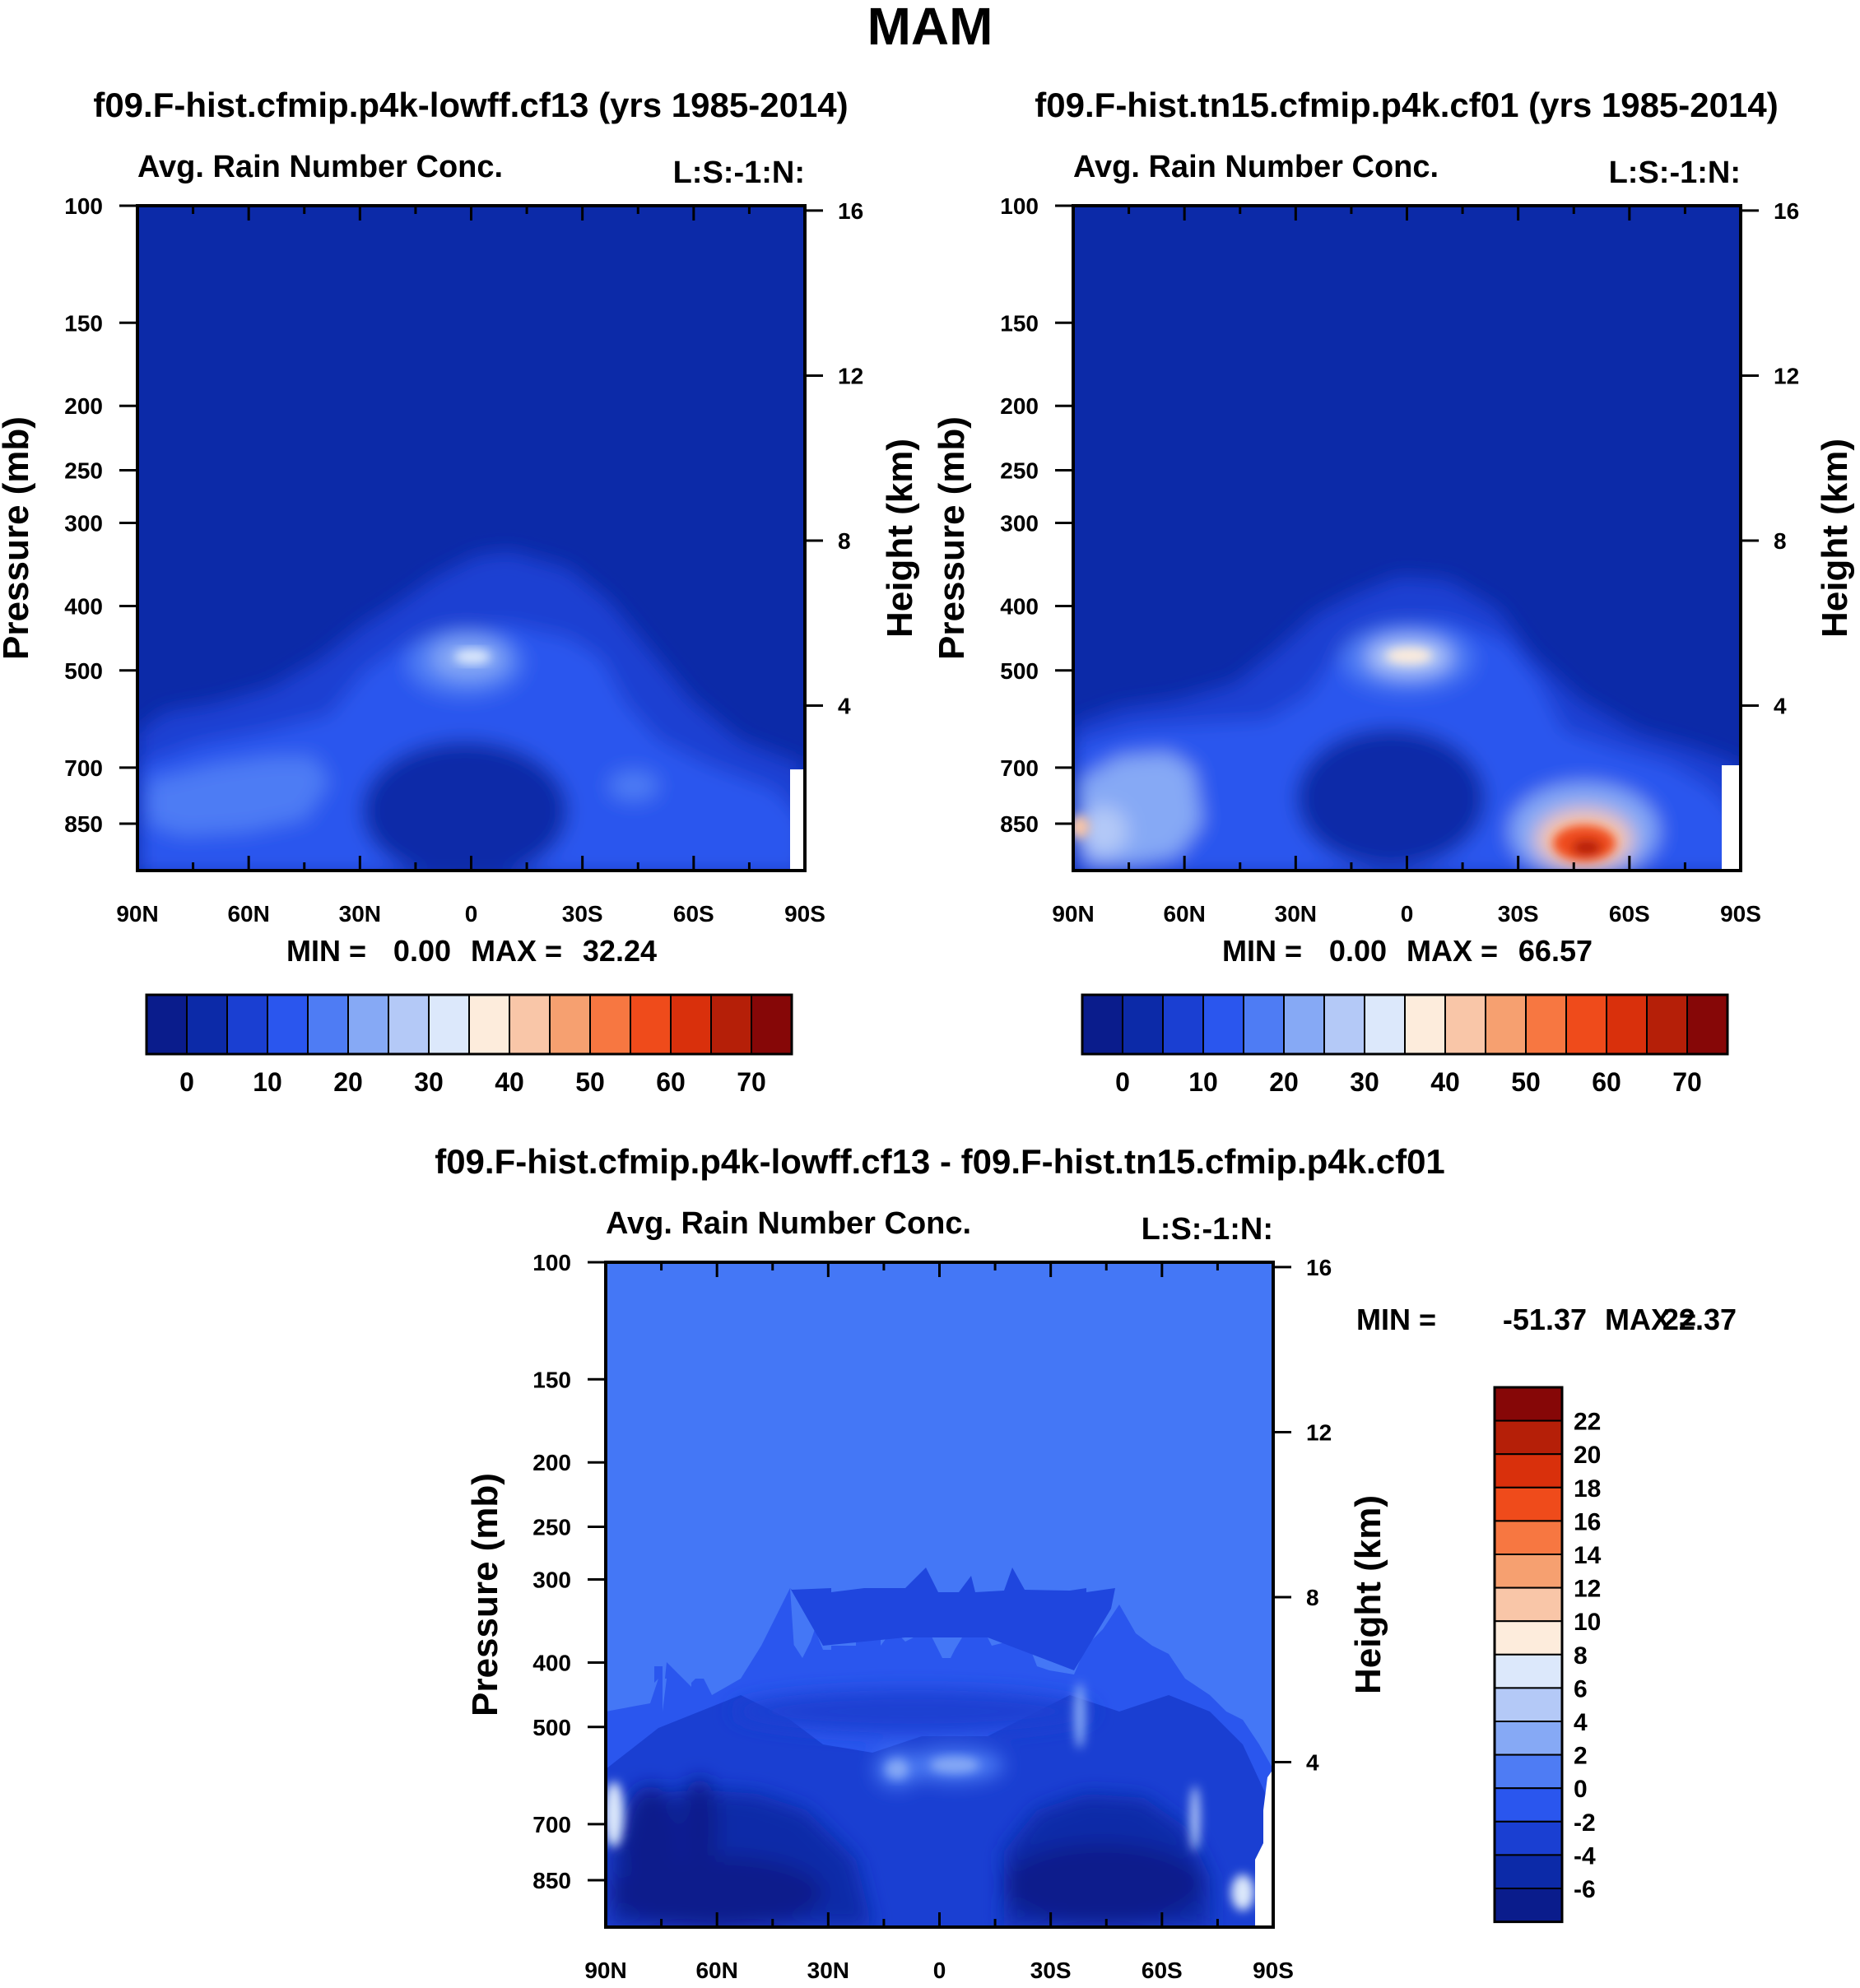  Describe the element at coordinates (1391, 798) in the screenshot. I see `panel-2-low-min` at that location.